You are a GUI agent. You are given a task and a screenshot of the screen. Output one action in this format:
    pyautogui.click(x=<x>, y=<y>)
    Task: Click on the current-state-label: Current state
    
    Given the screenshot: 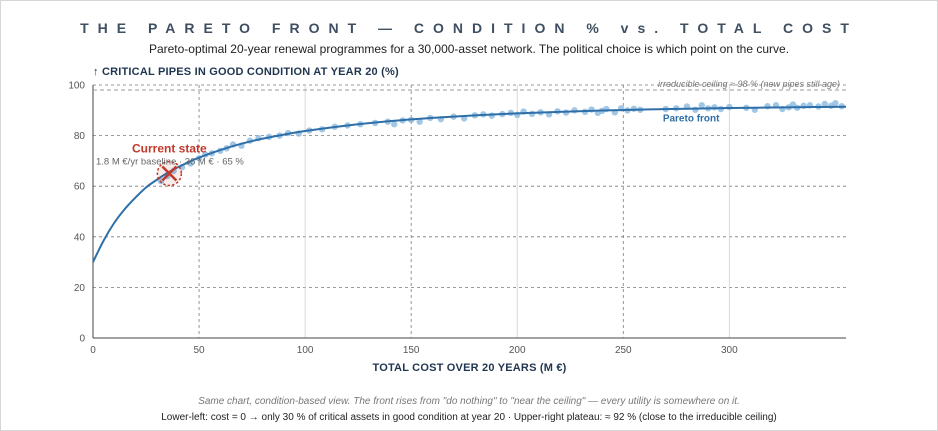 What is the action you would take?
    pyautogui.click(x=169, y=149)
    